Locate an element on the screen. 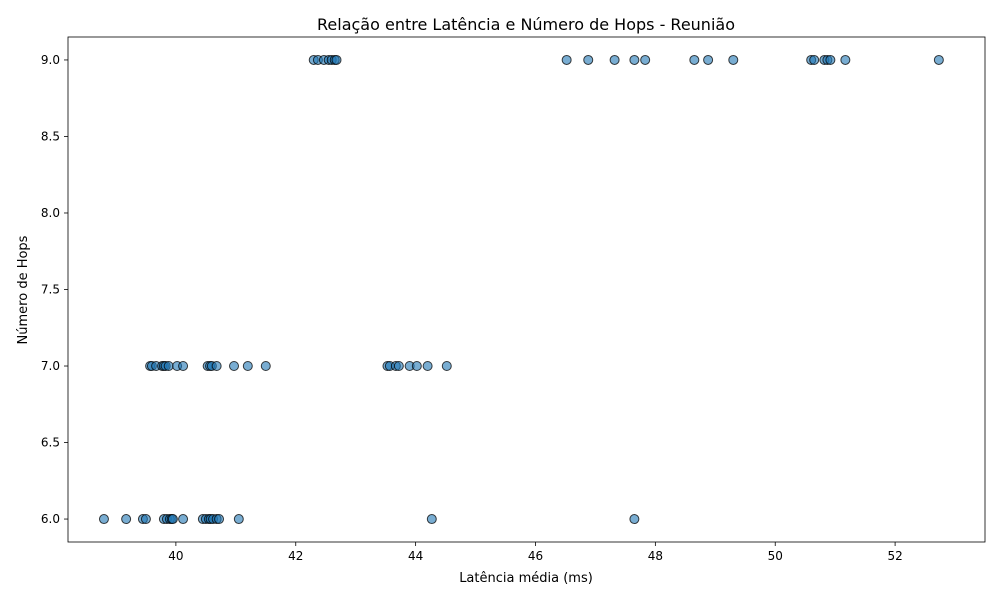 This screenshot has height=600, width=1000. x-tick-label: 44 is located at coordinates (415, 556).